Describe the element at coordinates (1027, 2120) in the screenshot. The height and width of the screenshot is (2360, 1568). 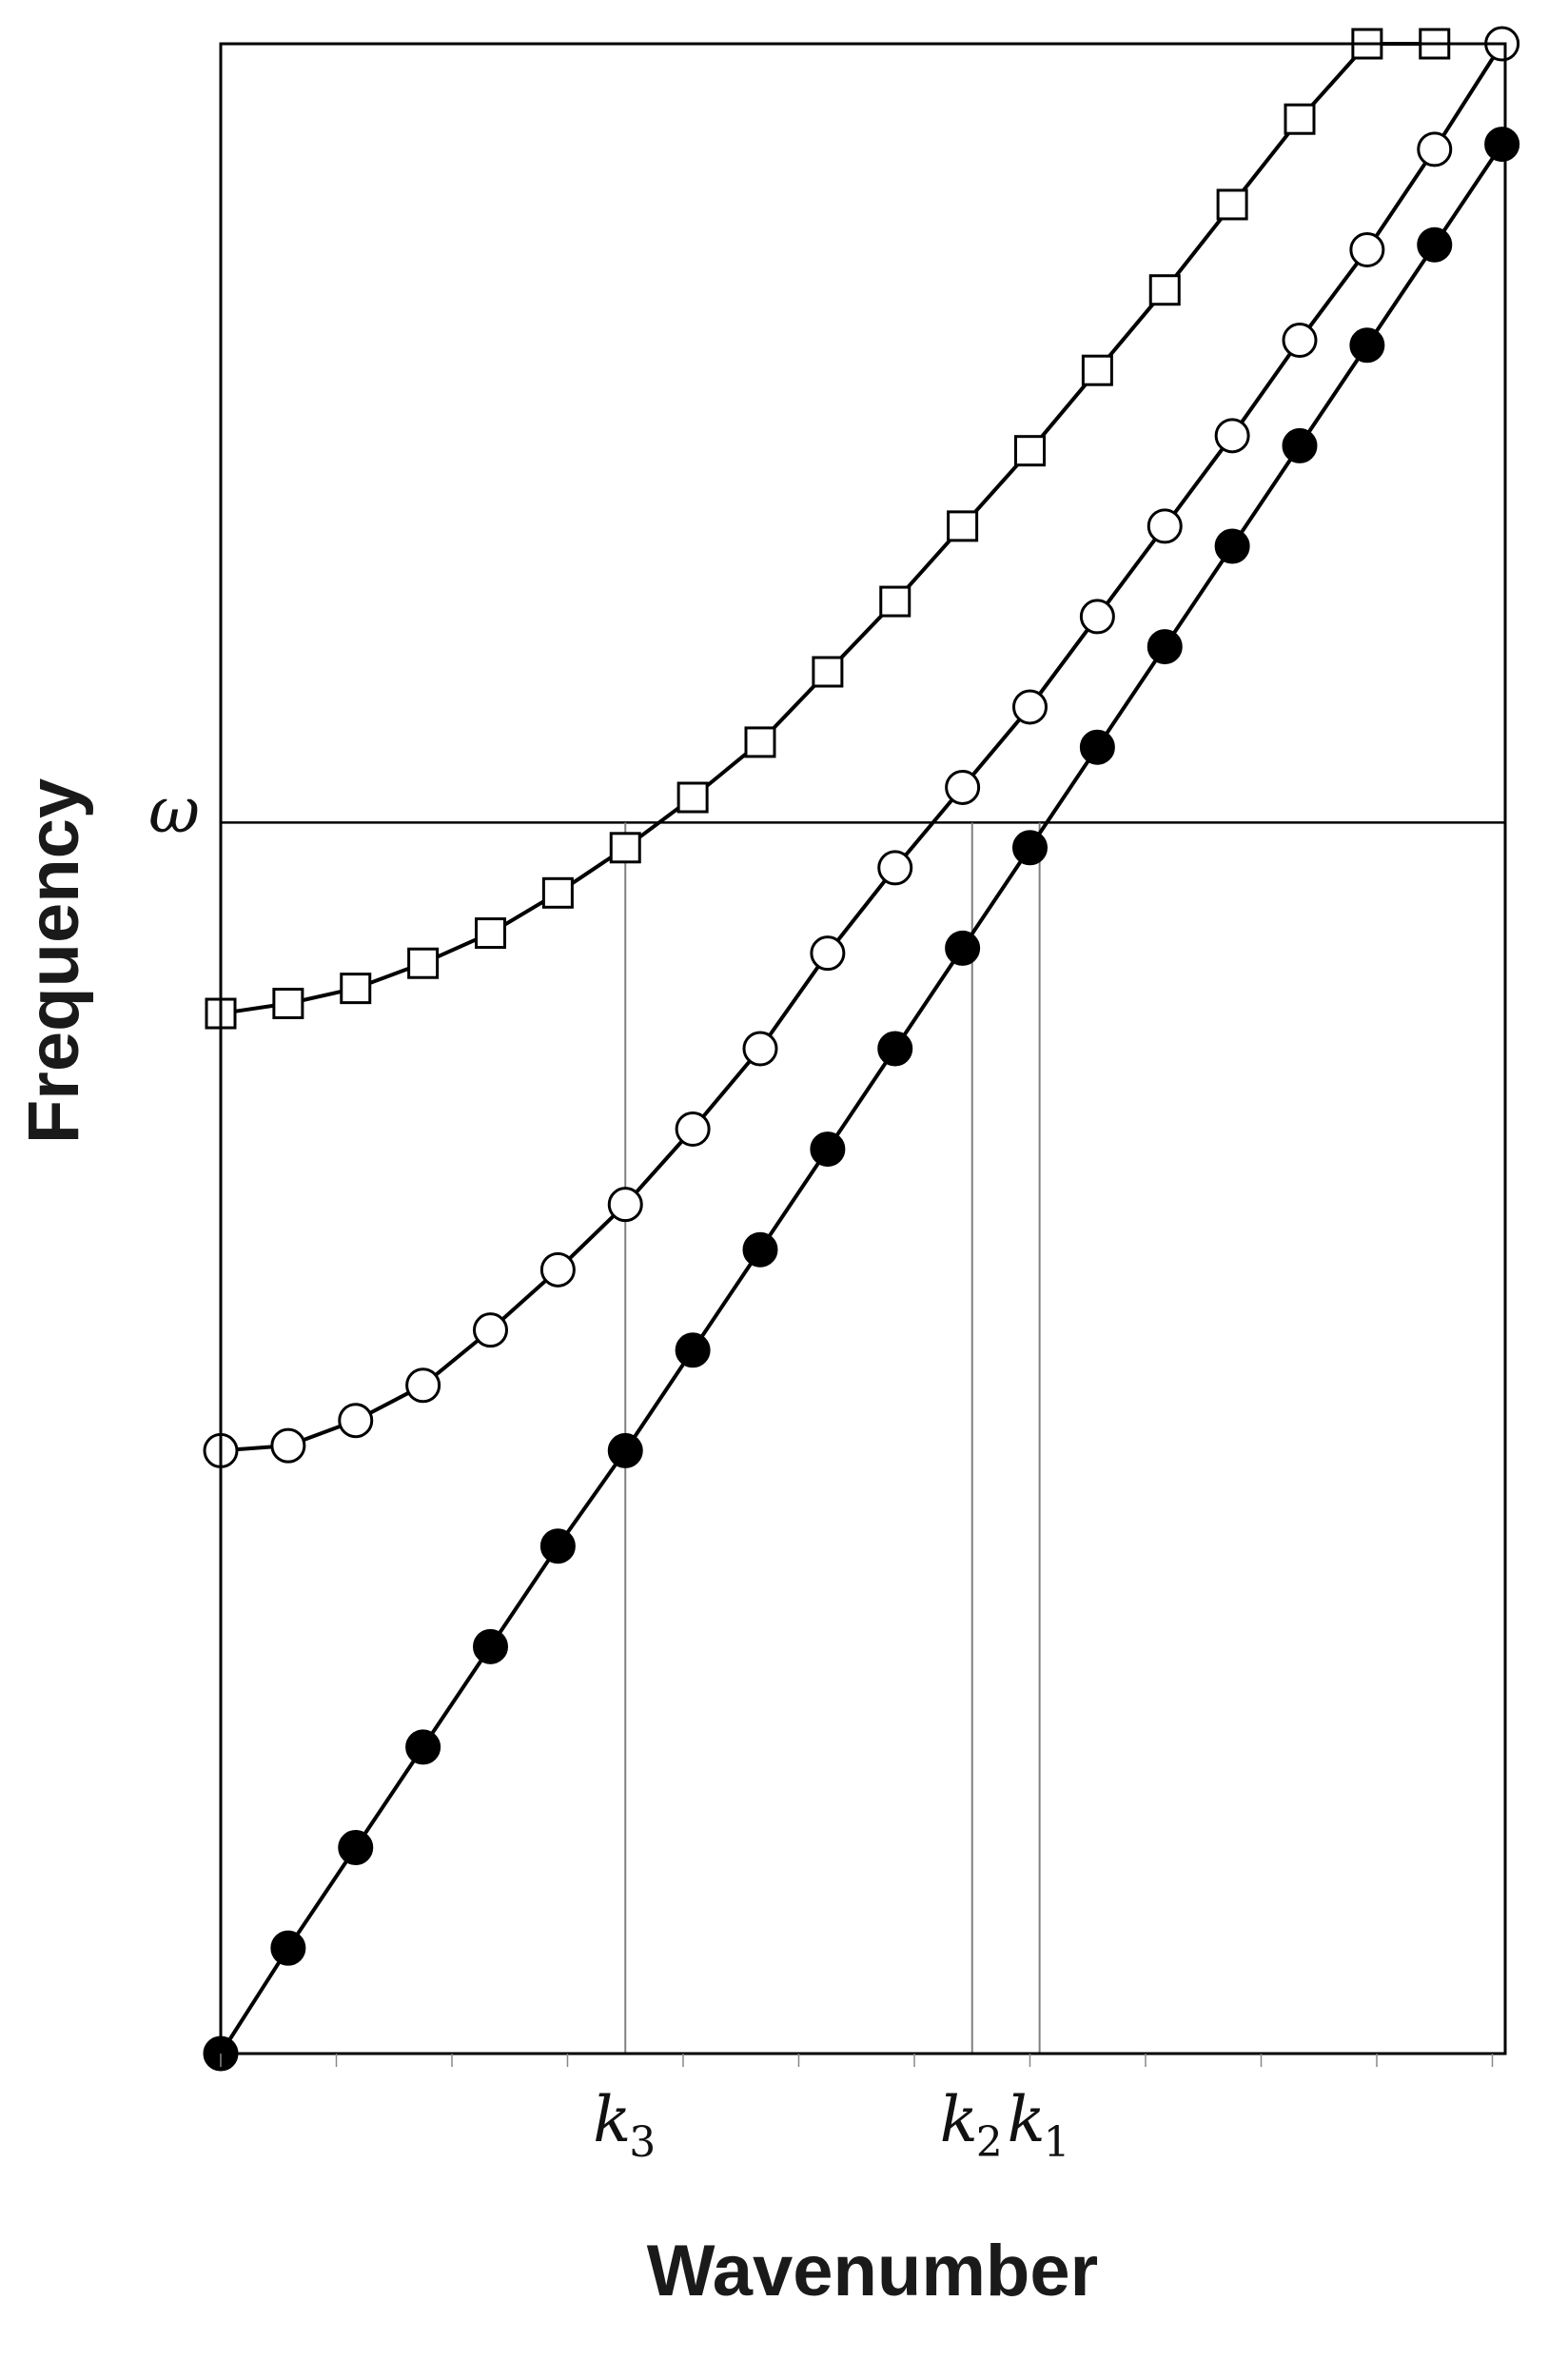
I see `k1-label: k` at that location.